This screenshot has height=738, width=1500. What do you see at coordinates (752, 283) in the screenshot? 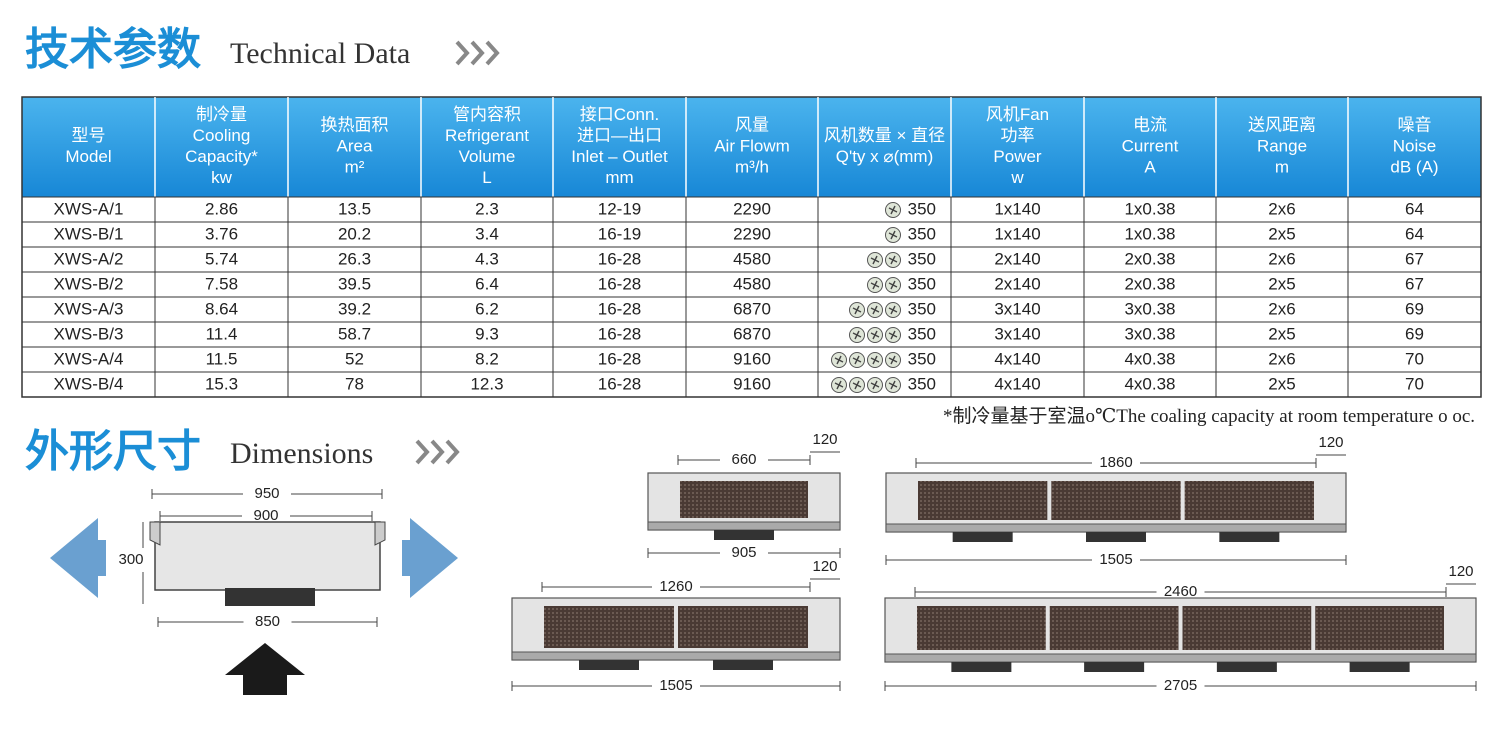
I see `cell-text: 4580` at bounding box center [752, 283].